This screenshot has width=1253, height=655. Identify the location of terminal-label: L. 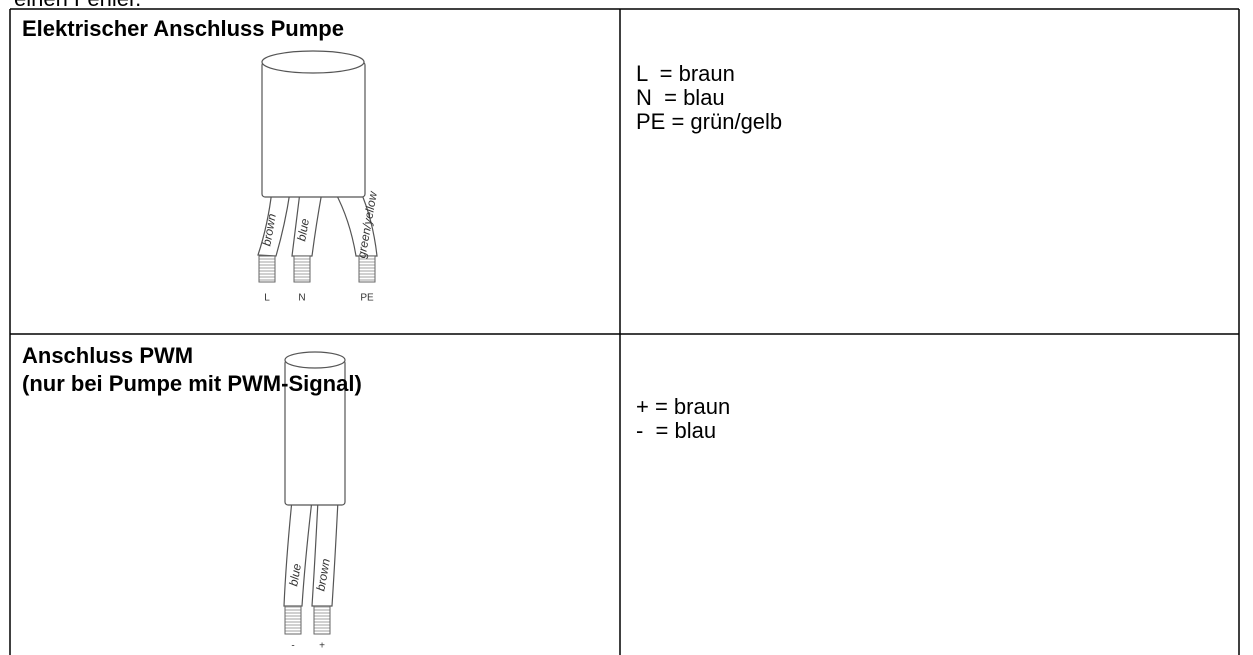
(267, 298).